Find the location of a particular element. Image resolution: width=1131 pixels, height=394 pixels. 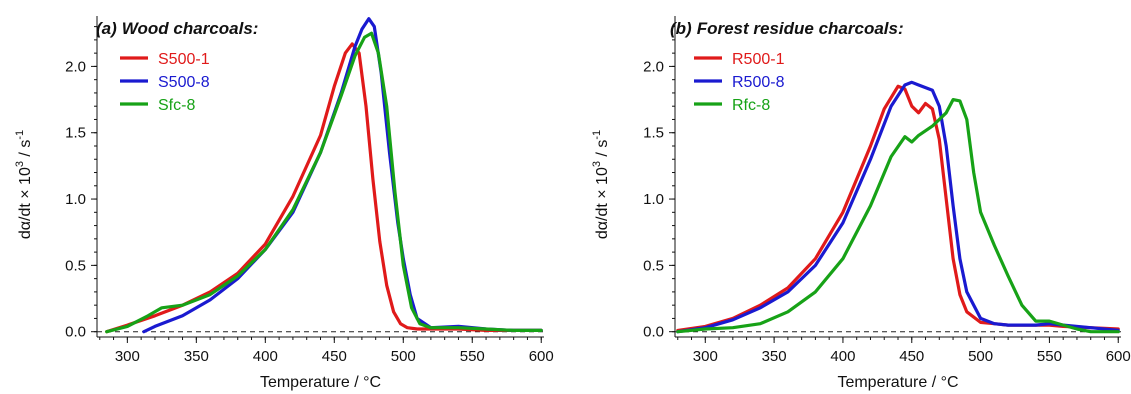

panel-title: (a) Wood charcoals: is located at coordinates (177, 28).